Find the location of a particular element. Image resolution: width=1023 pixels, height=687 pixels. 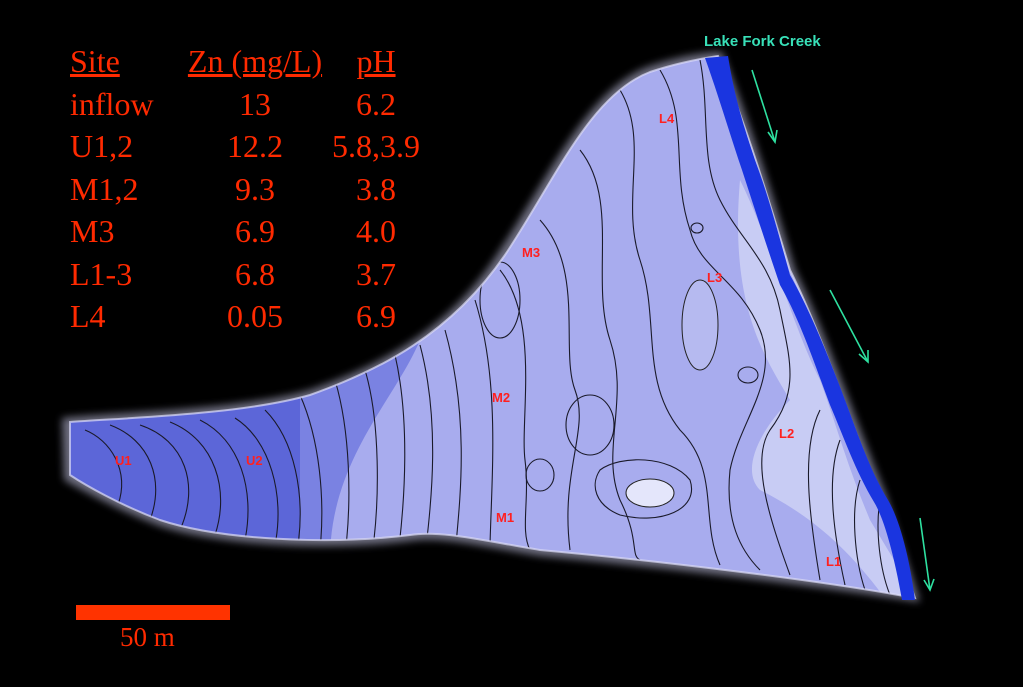

site-label-m3: M3 is located at coordinates (531, 252).